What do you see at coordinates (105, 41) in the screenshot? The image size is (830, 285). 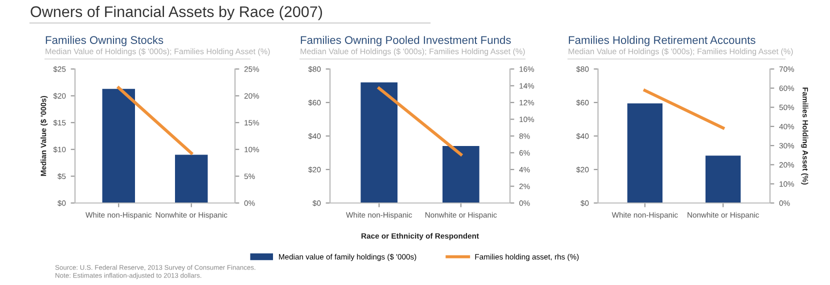 I see `chart-title: Families Owning Stocks` at bounding box center [105, 41].